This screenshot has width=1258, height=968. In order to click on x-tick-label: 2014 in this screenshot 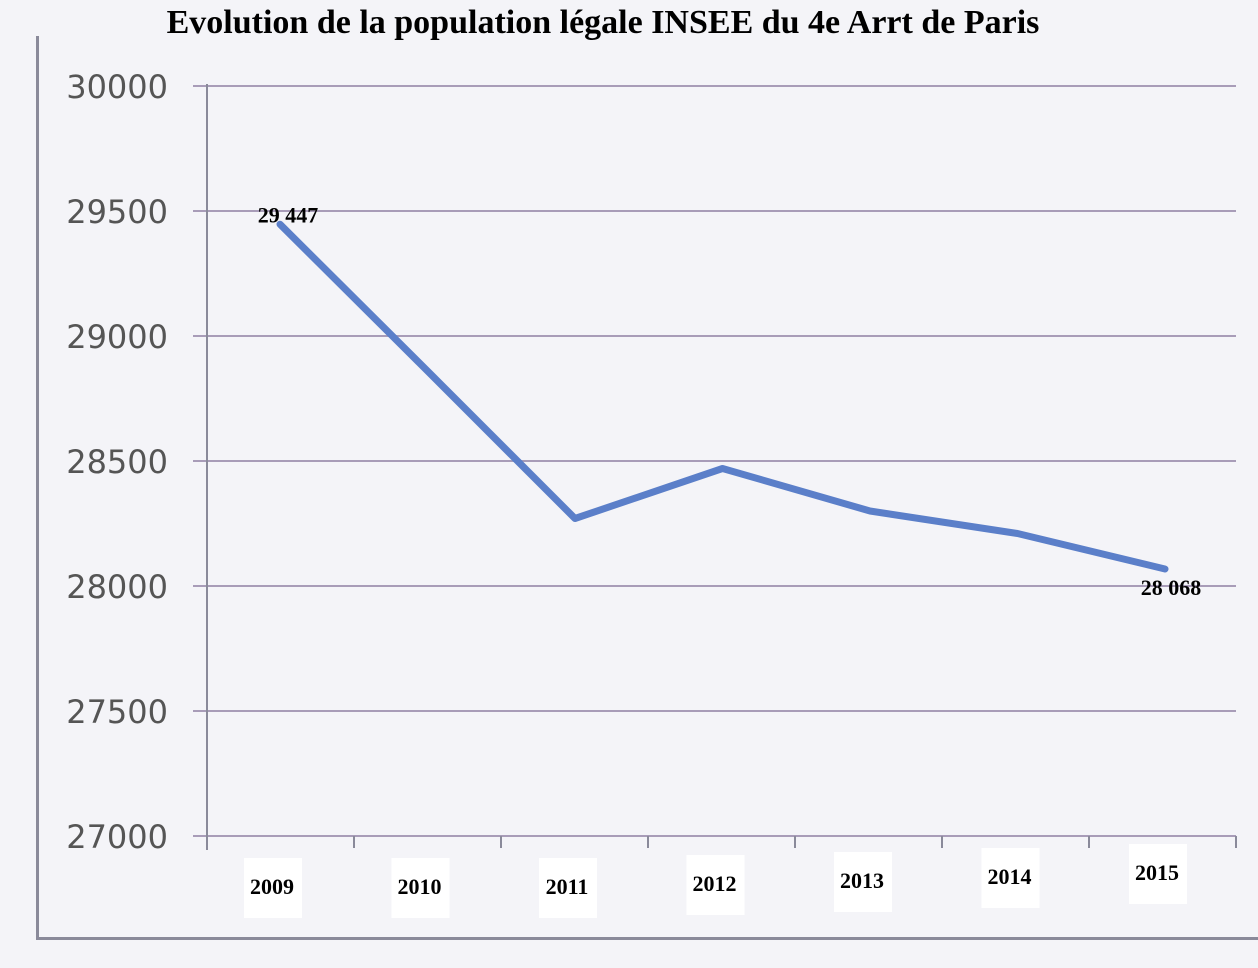, I will do `click(1010, 876)`.